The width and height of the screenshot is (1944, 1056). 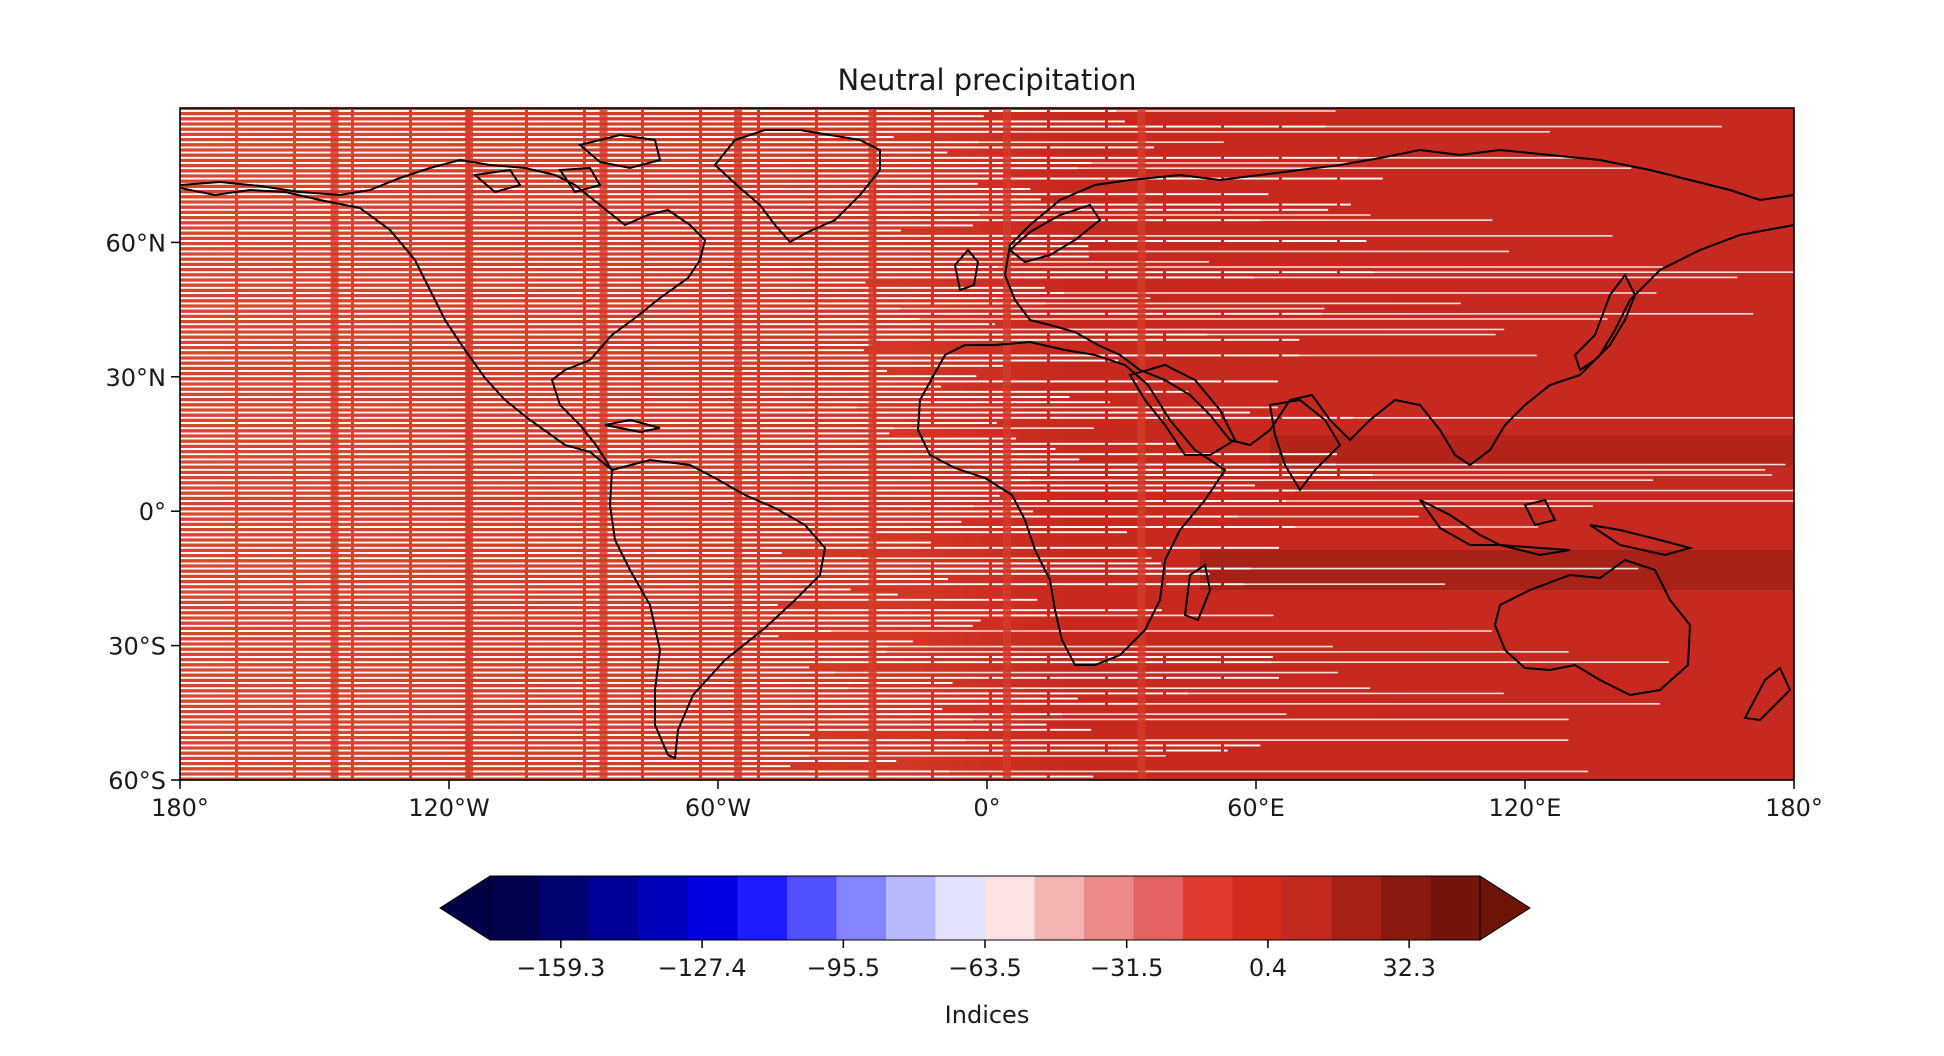 What do you see at coordinates (1605, 322) in the screenshot?
I see `coast-japan` at bounding box center [1605, 322].